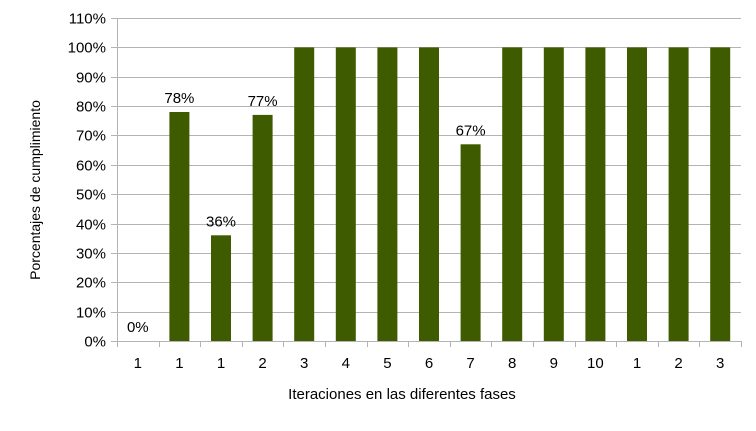  What do you see at coordinates (87, 19) in the screenshot?
I see `y-tick-label: 110%` at bounding box center [87, 19].